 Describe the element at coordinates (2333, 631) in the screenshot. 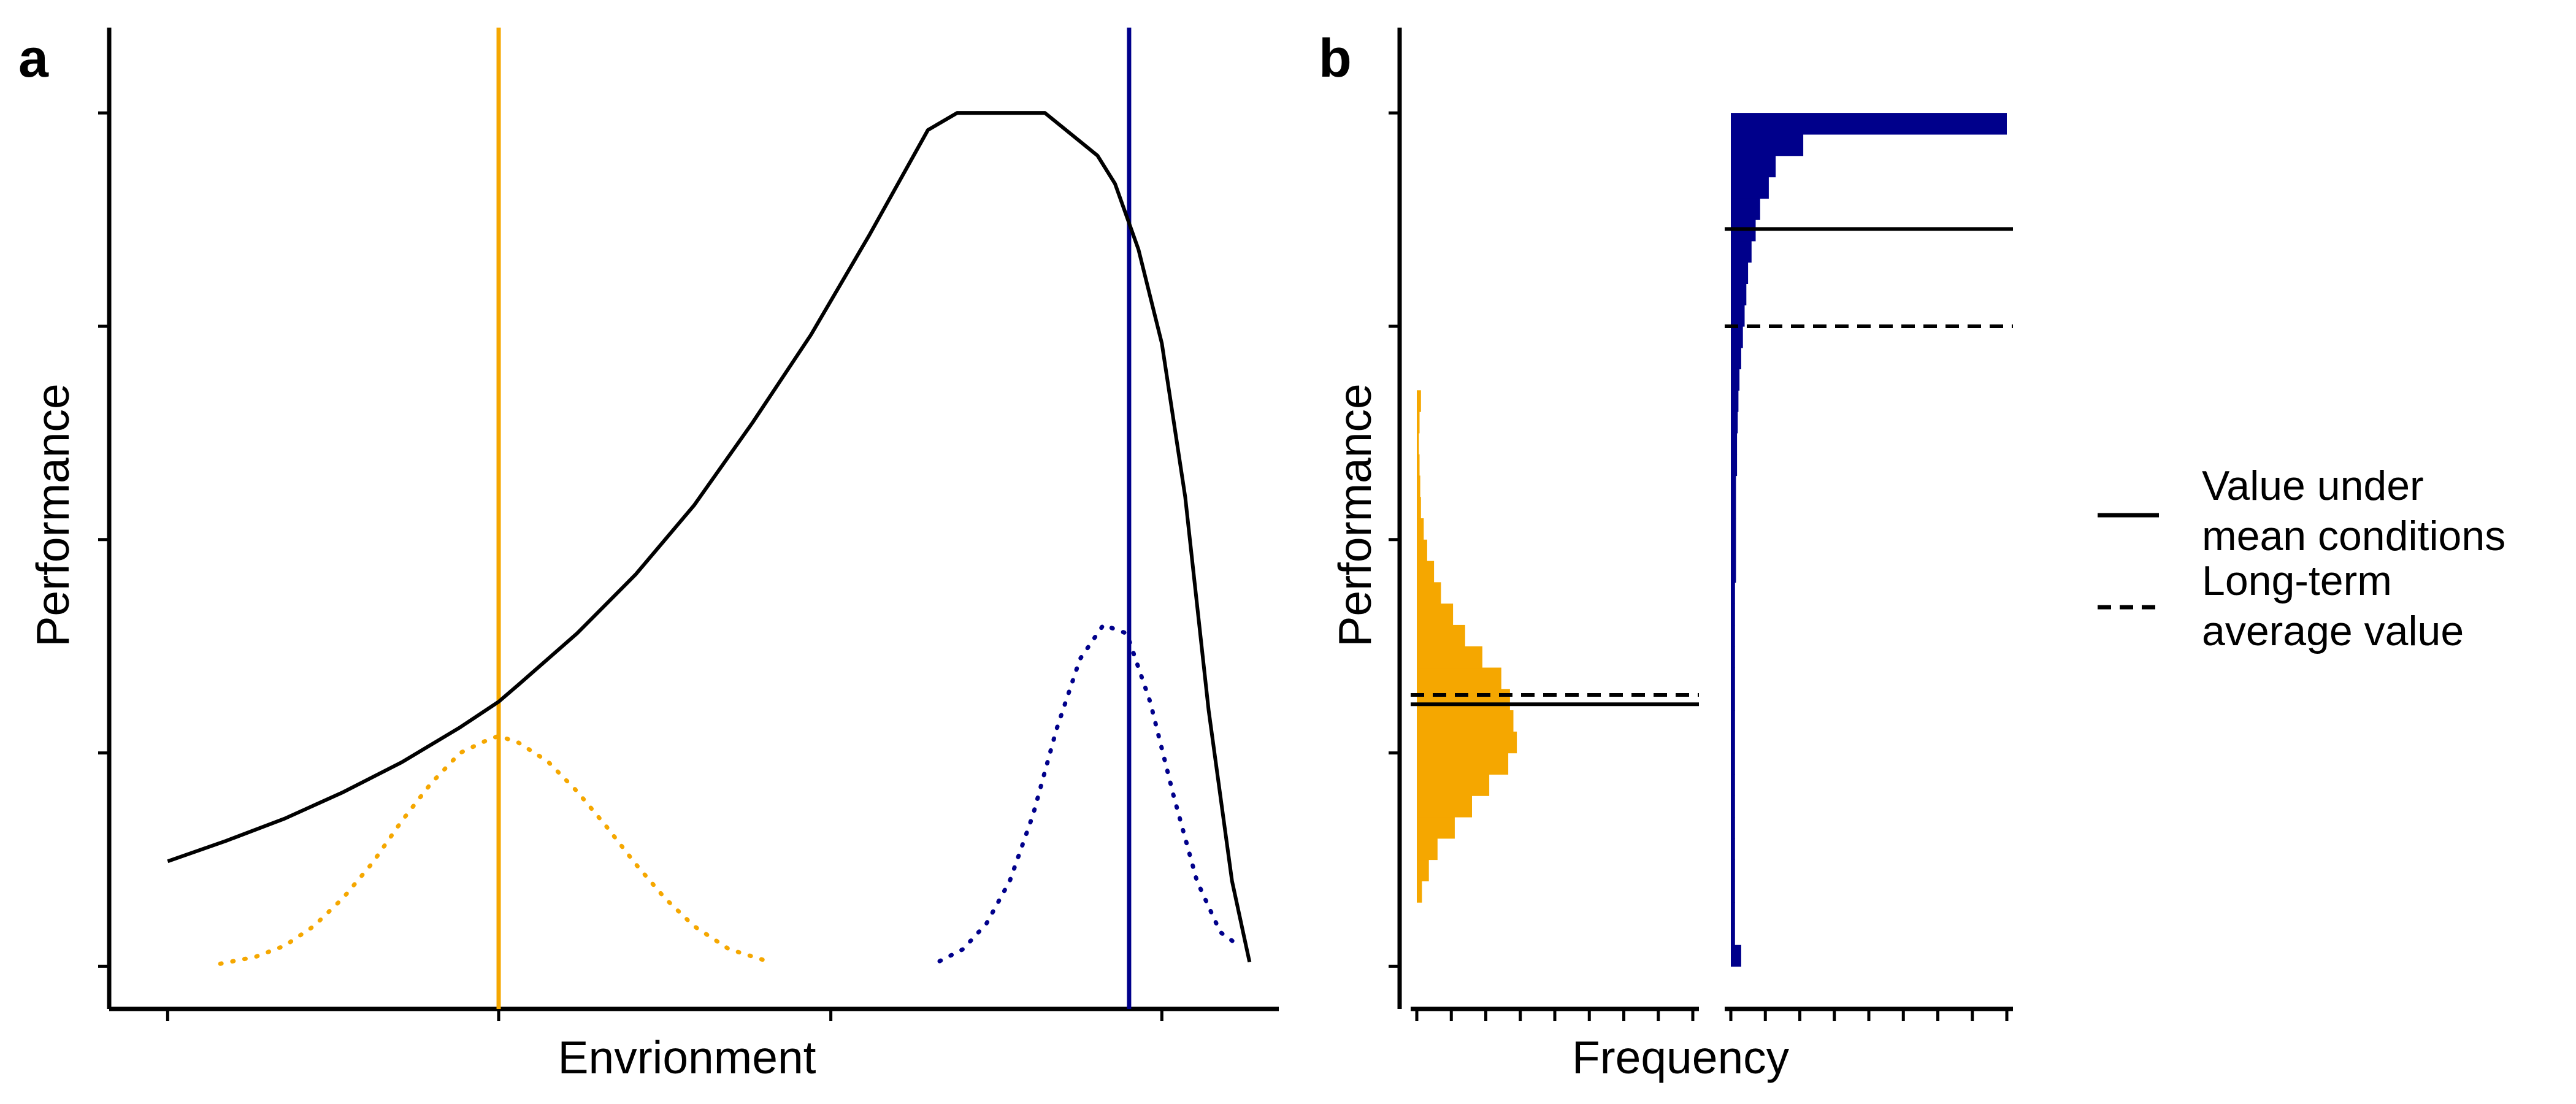

I see `legend-entry-2-line2: average value` at that location.